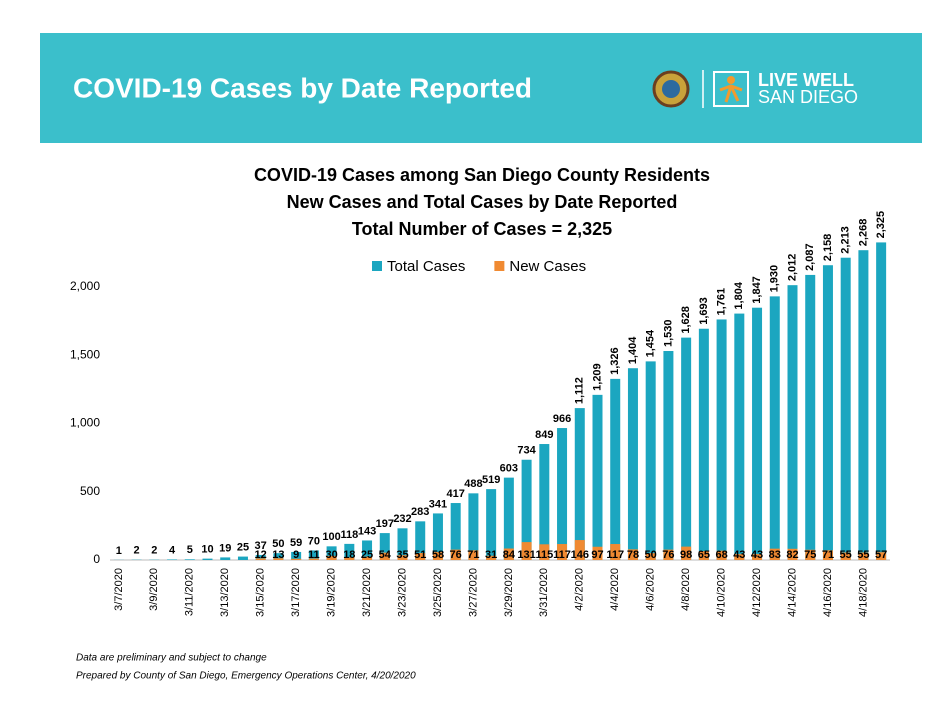 The height and width of the screenshot is (722, 952). What do you see at coordinates (296, 543) in the screenshot?
I see `data-label: 59` at bounding box center [296, 543].